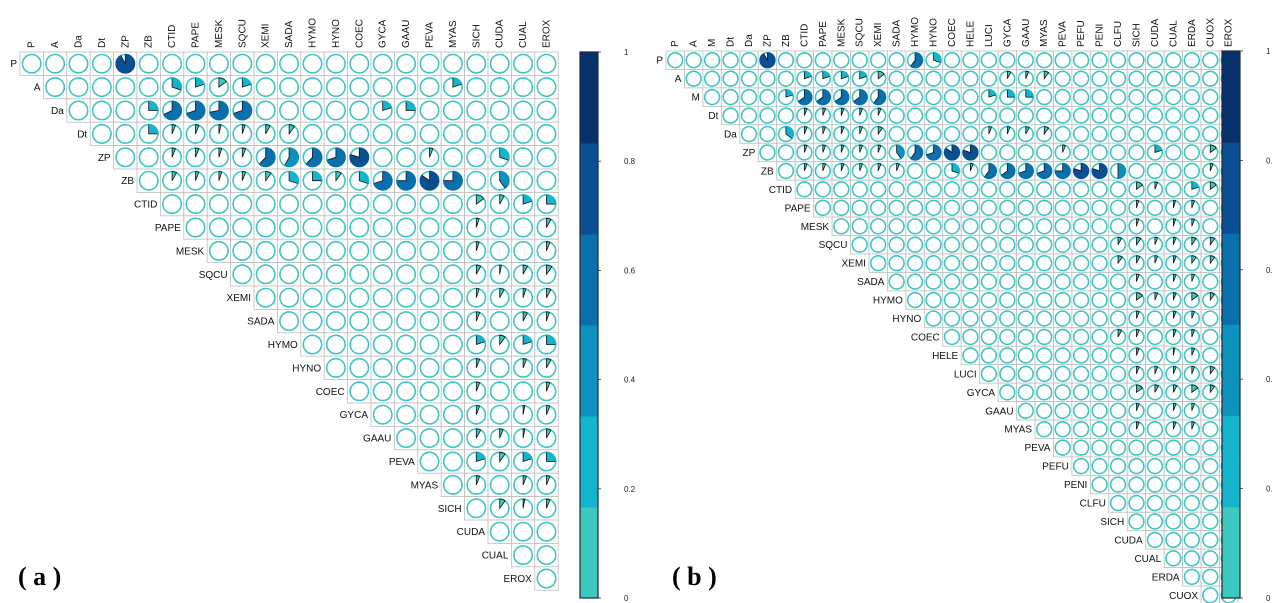 The image size is (1272, 603). I want to click on row-tick-label: XEMI, so click(239, 298).